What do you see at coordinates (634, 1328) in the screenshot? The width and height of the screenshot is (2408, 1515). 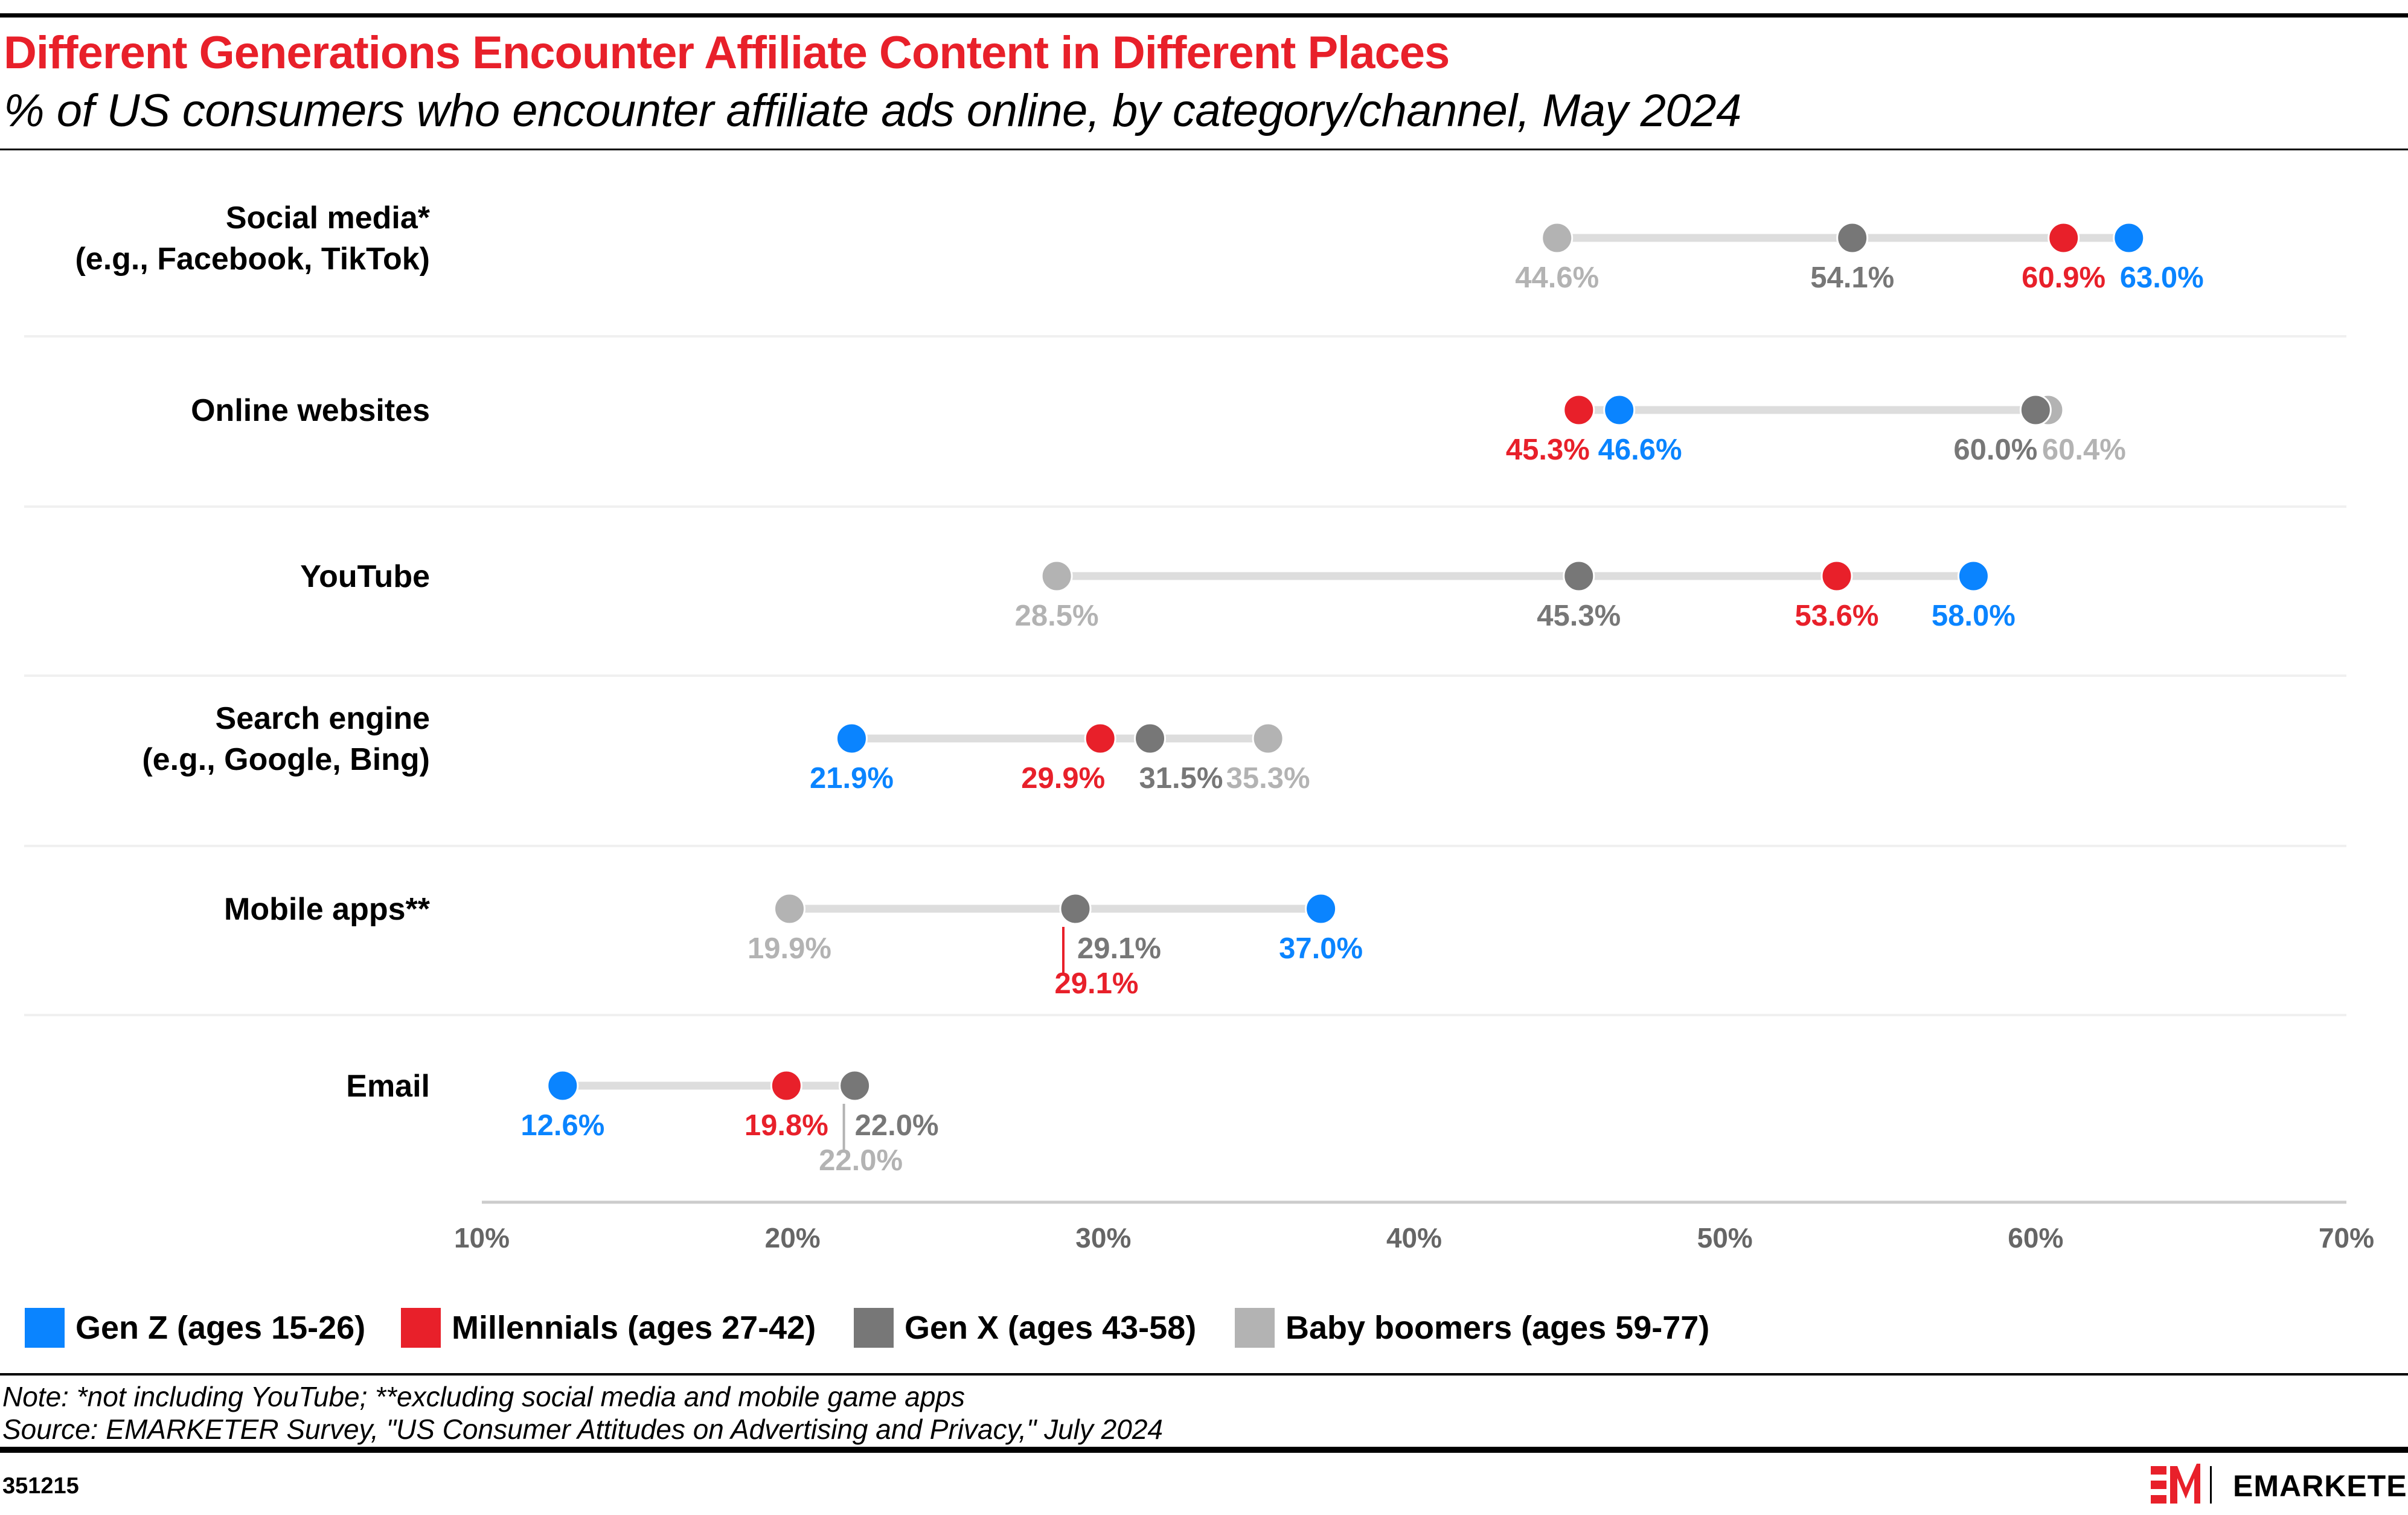 I see `legend-label: Millennials (ages 27-42)` at bounding box center [634, 1328].